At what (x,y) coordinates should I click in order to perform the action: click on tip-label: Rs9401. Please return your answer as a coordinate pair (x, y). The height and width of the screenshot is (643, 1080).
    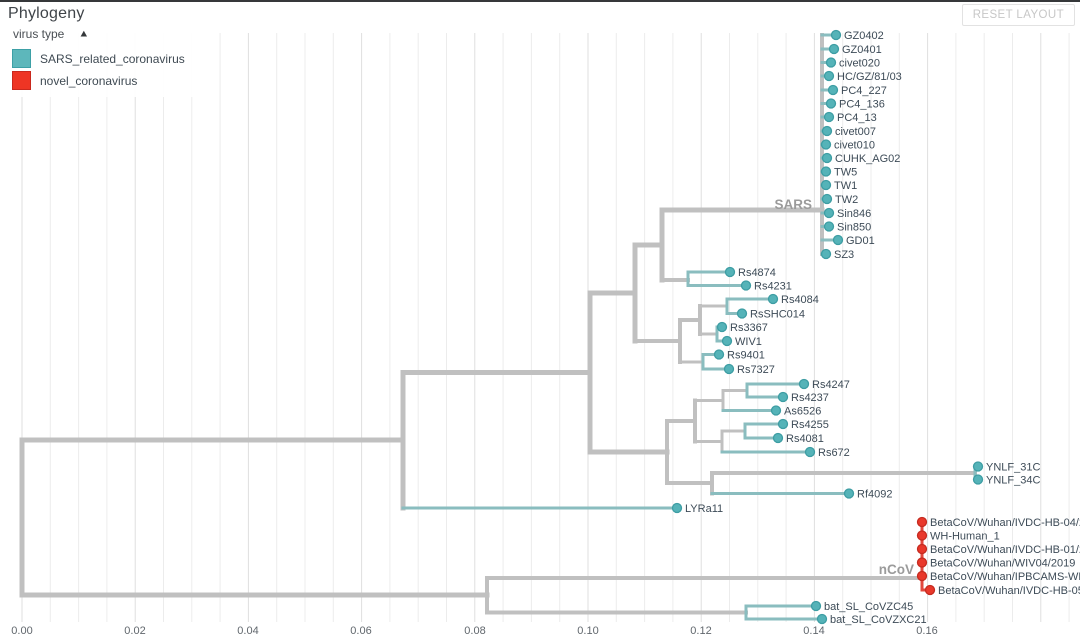
    Looking at the image, I should click on (746, 356).